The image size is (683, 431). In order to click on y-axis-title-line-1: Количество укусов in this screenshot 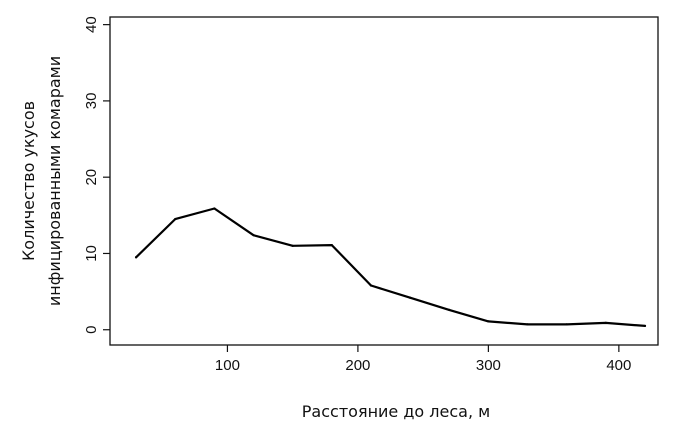, I will do `click(28, 181)`.